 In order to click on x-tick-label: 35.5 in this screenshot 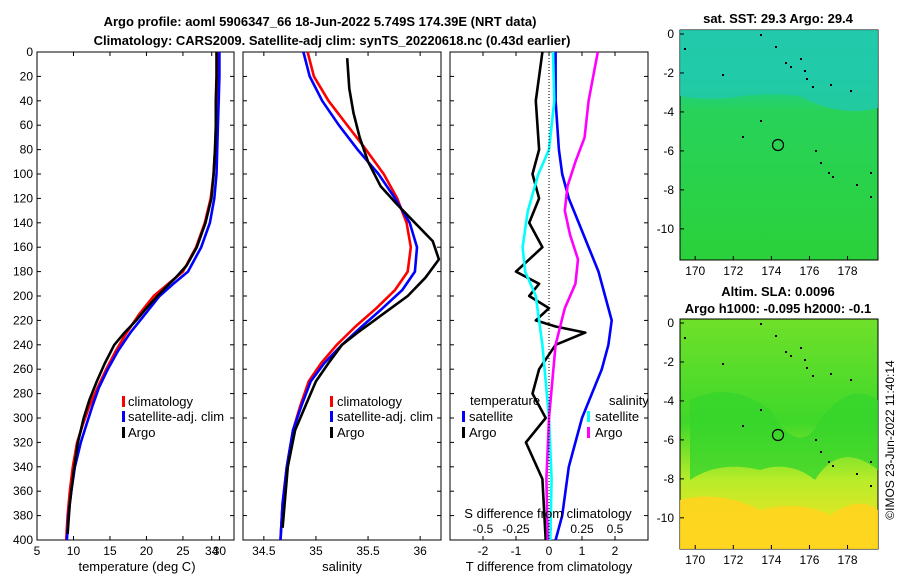, I will do `click(368, 551)`.